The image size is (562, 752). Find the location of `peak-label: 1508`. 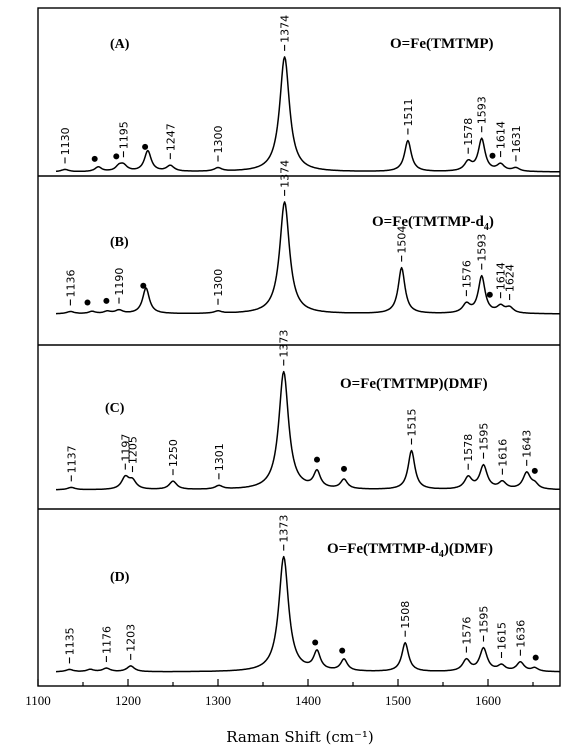

peak-label: 1508 is located at coordinates (405, 615).